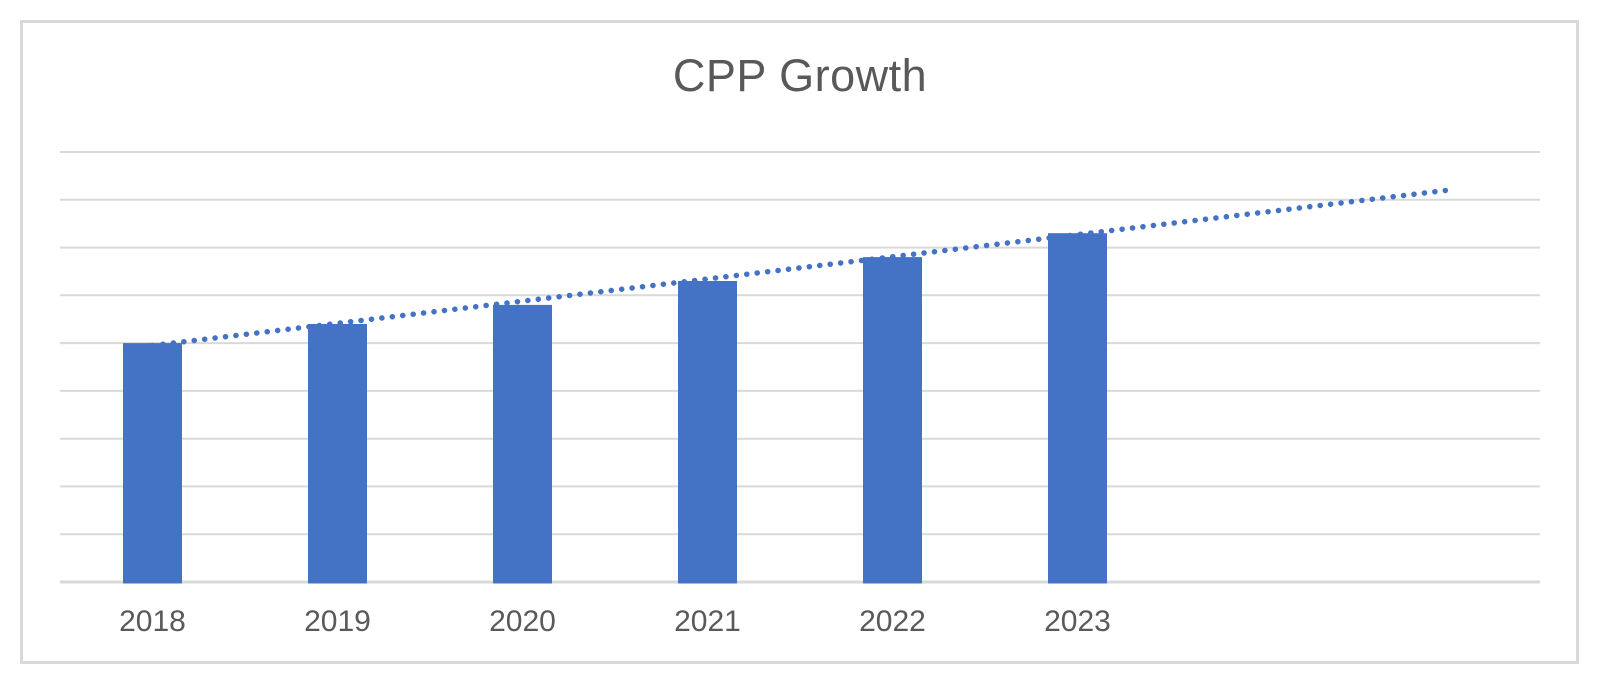  Describe the element at coordinates (707, 621) in the screenshot. I see `x-axis-label: 2021` at that location.